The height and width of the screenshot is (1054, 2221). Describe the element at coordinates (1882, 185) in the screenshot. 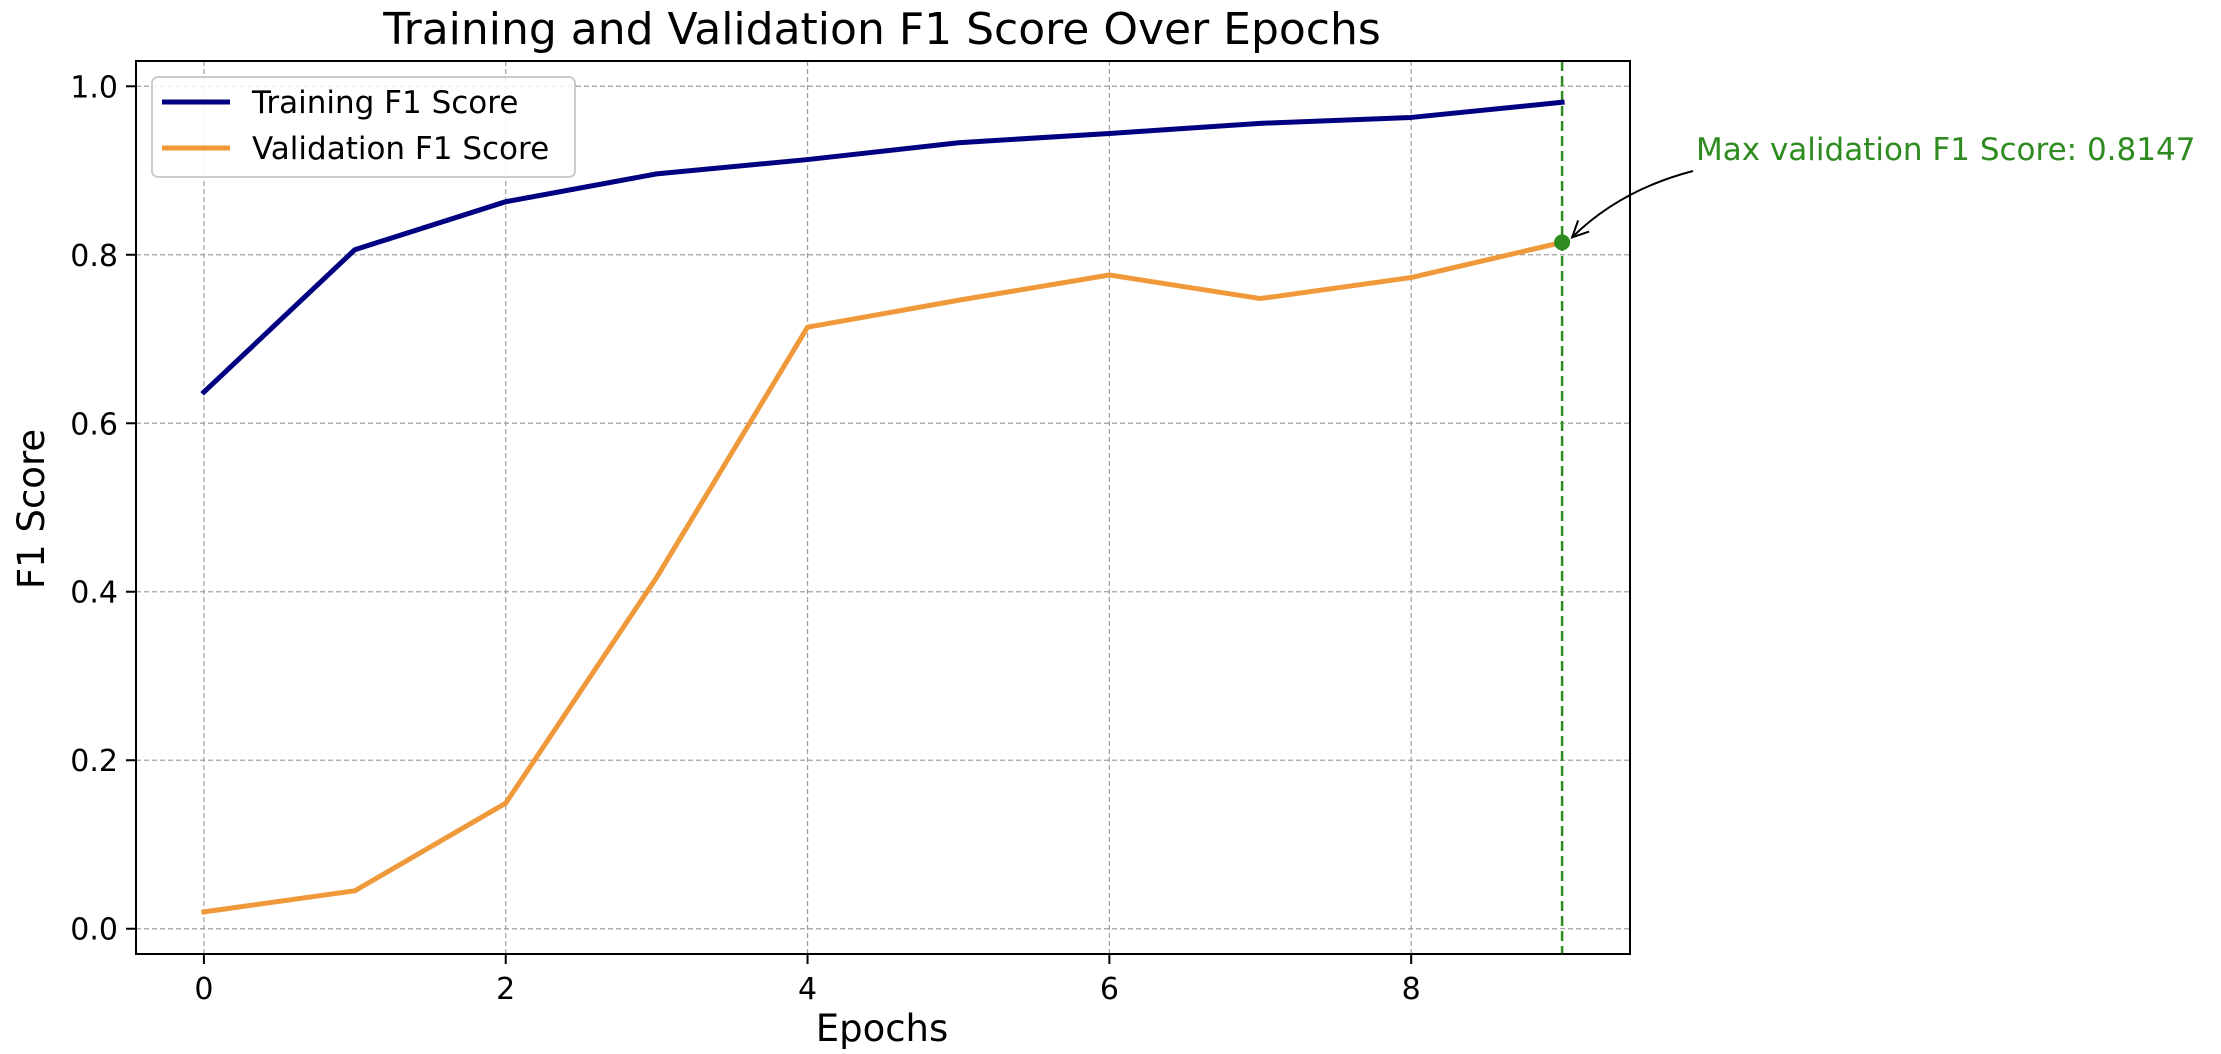

I see `annotation: Max validation F1 Score: 0.8147` at that location.